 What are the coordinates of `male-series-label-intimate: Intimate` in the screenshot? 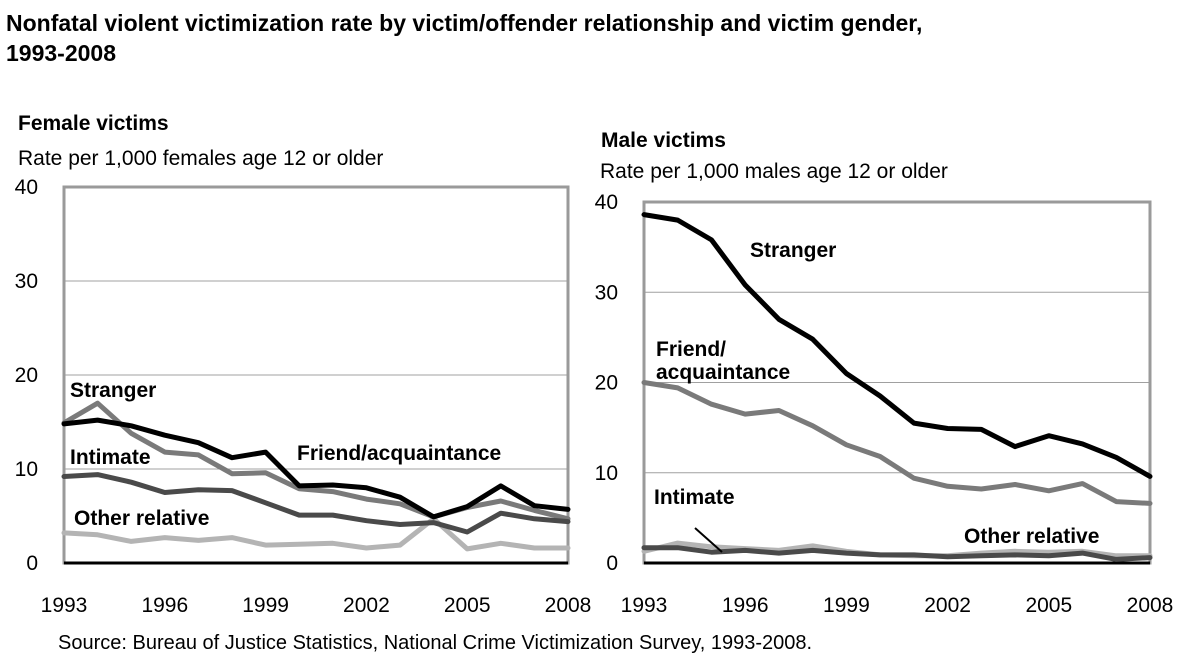 It's located at (694, 497).